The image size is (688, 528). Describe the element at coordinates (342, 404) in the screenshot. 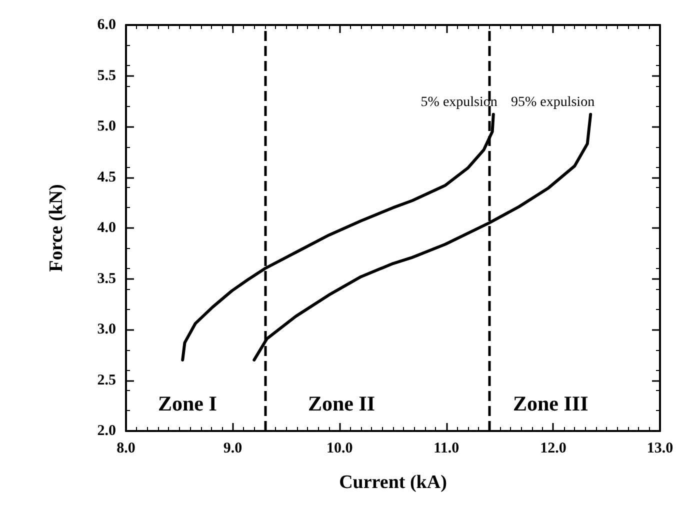

I see `annotation: Zone II` at that location.